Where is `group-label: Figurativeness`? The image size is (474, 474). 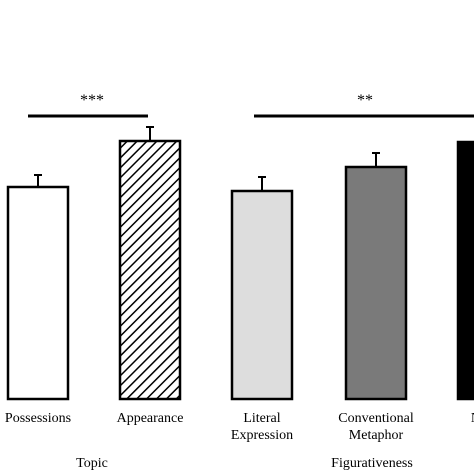 group-label: Figurativeness is located at coordinates (372, 463).